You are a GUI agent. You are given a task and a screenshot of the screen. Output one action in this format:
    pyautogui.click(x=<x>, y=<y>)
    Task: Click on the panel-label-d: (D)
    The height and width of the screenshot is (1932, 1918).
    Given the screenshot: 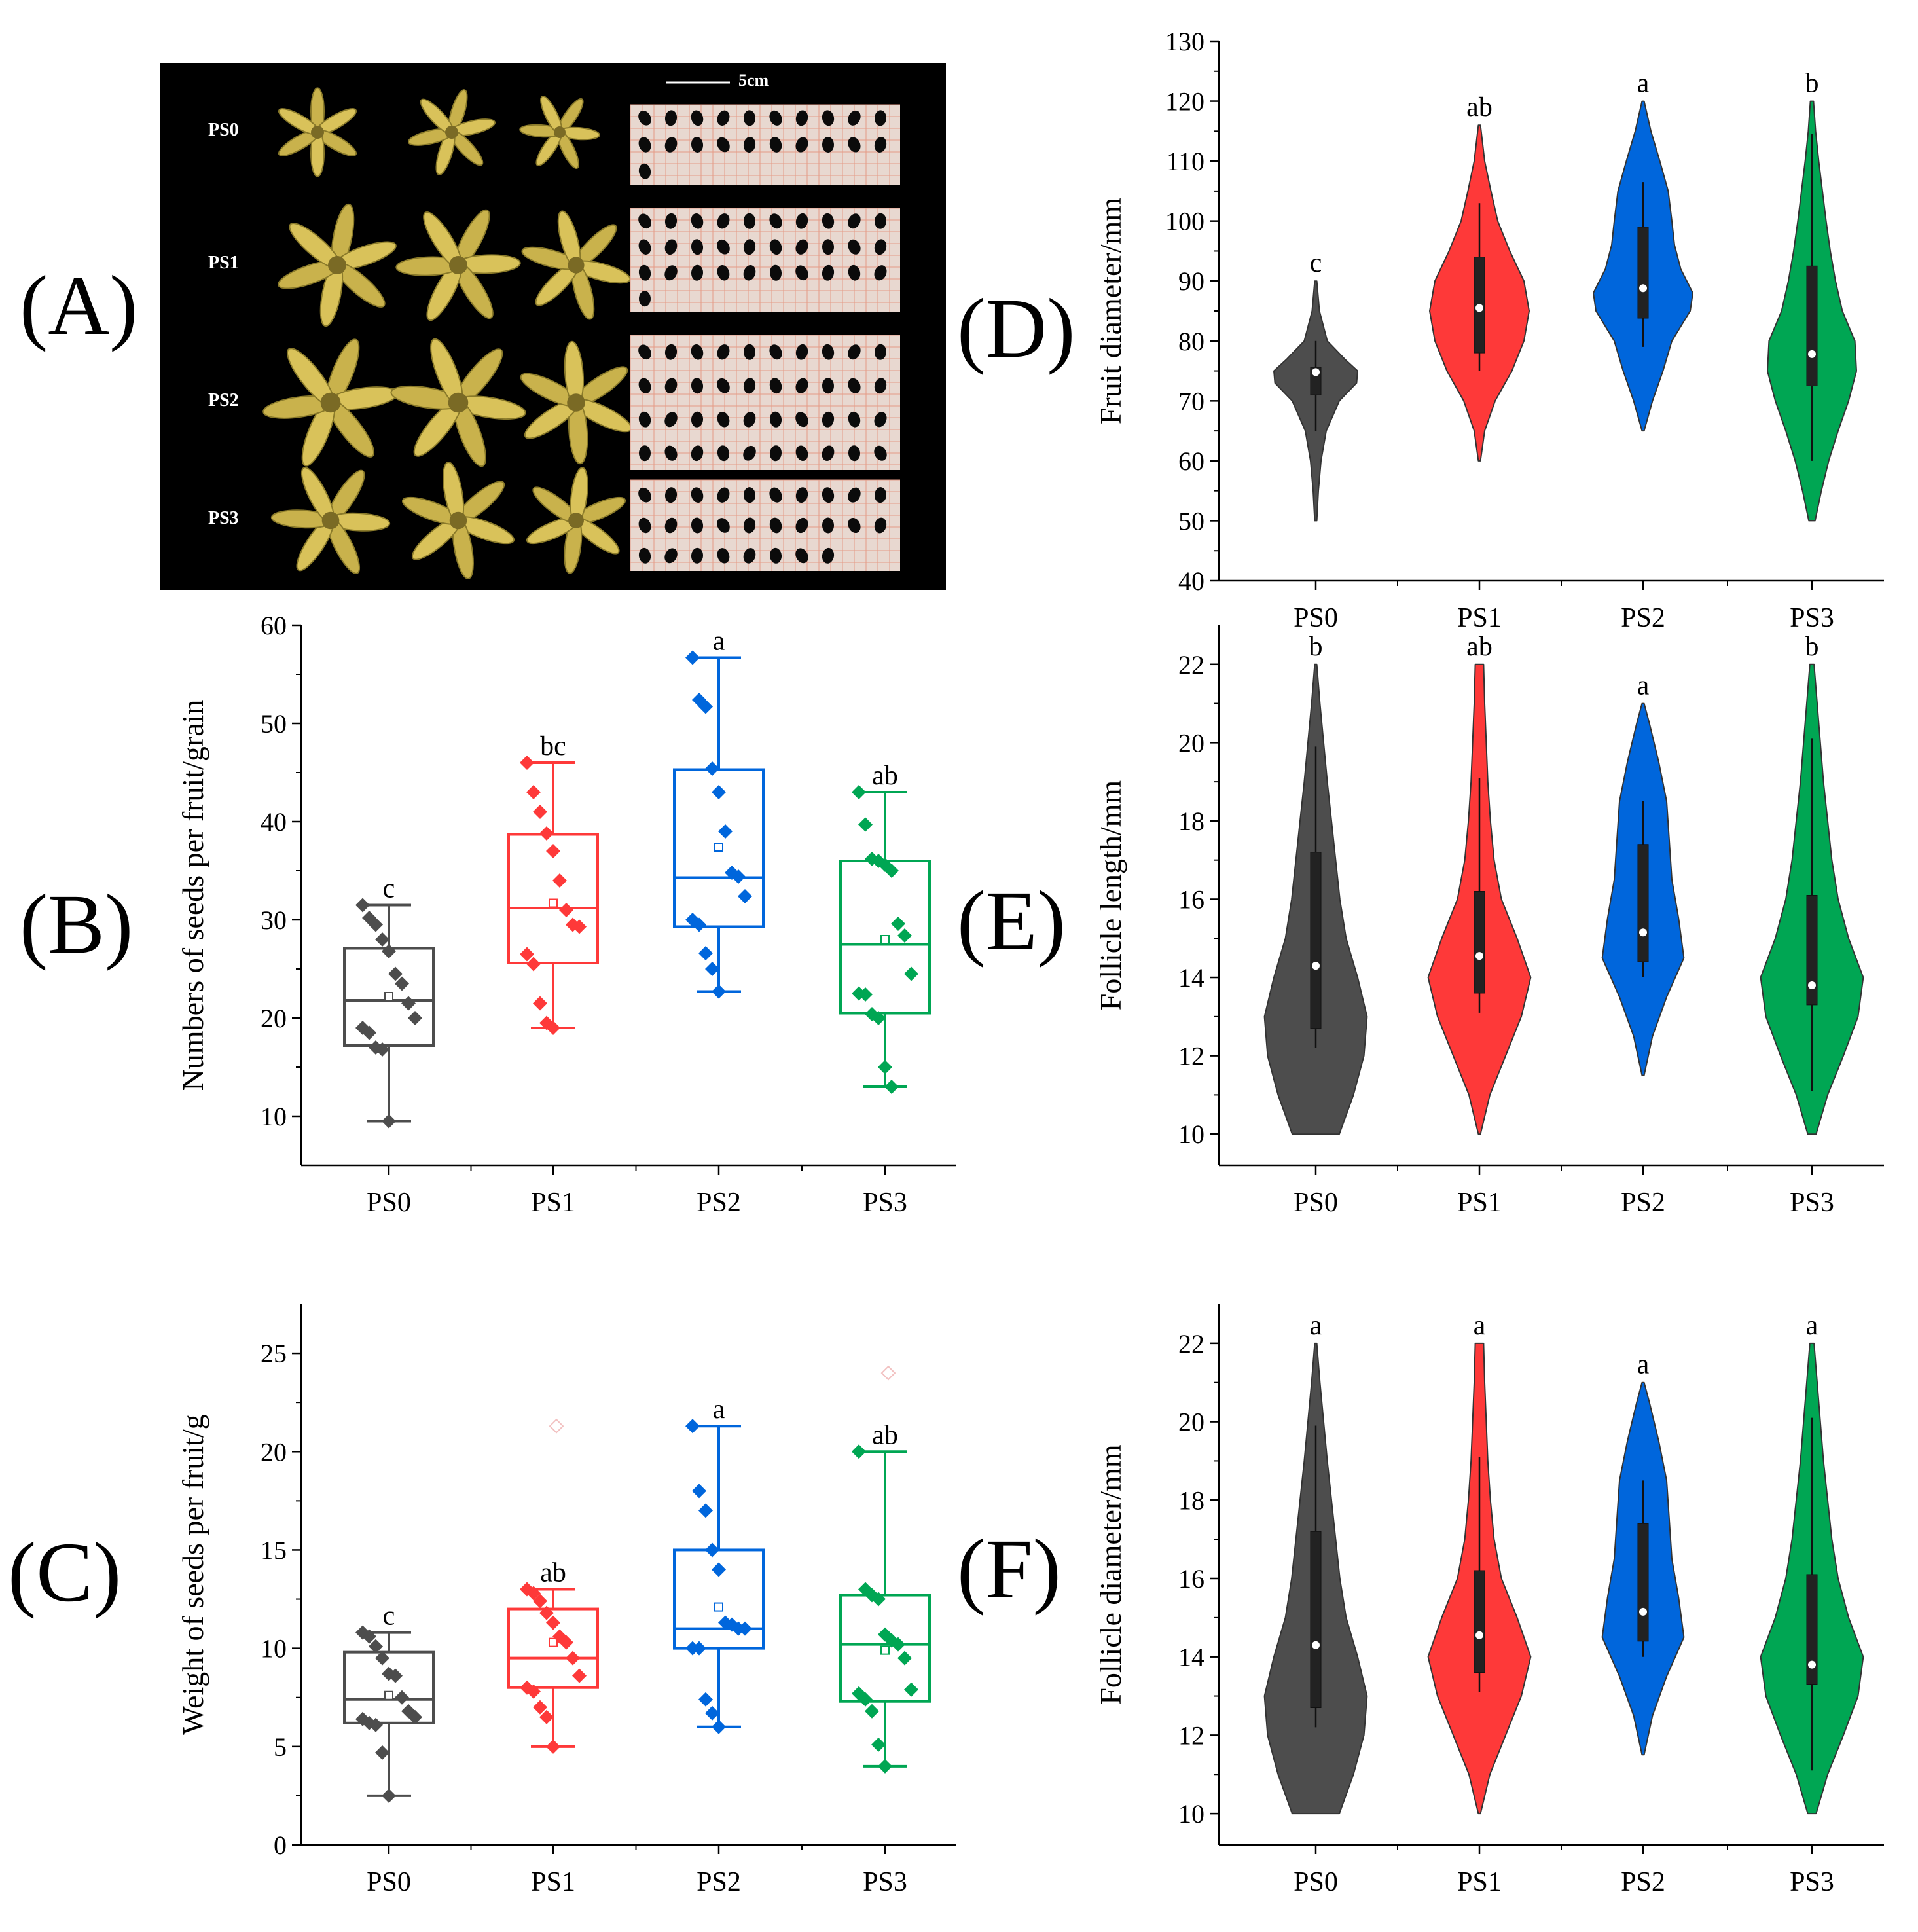 What is the action you would take?
    pyautogui.click(x=1016, y=329)
    